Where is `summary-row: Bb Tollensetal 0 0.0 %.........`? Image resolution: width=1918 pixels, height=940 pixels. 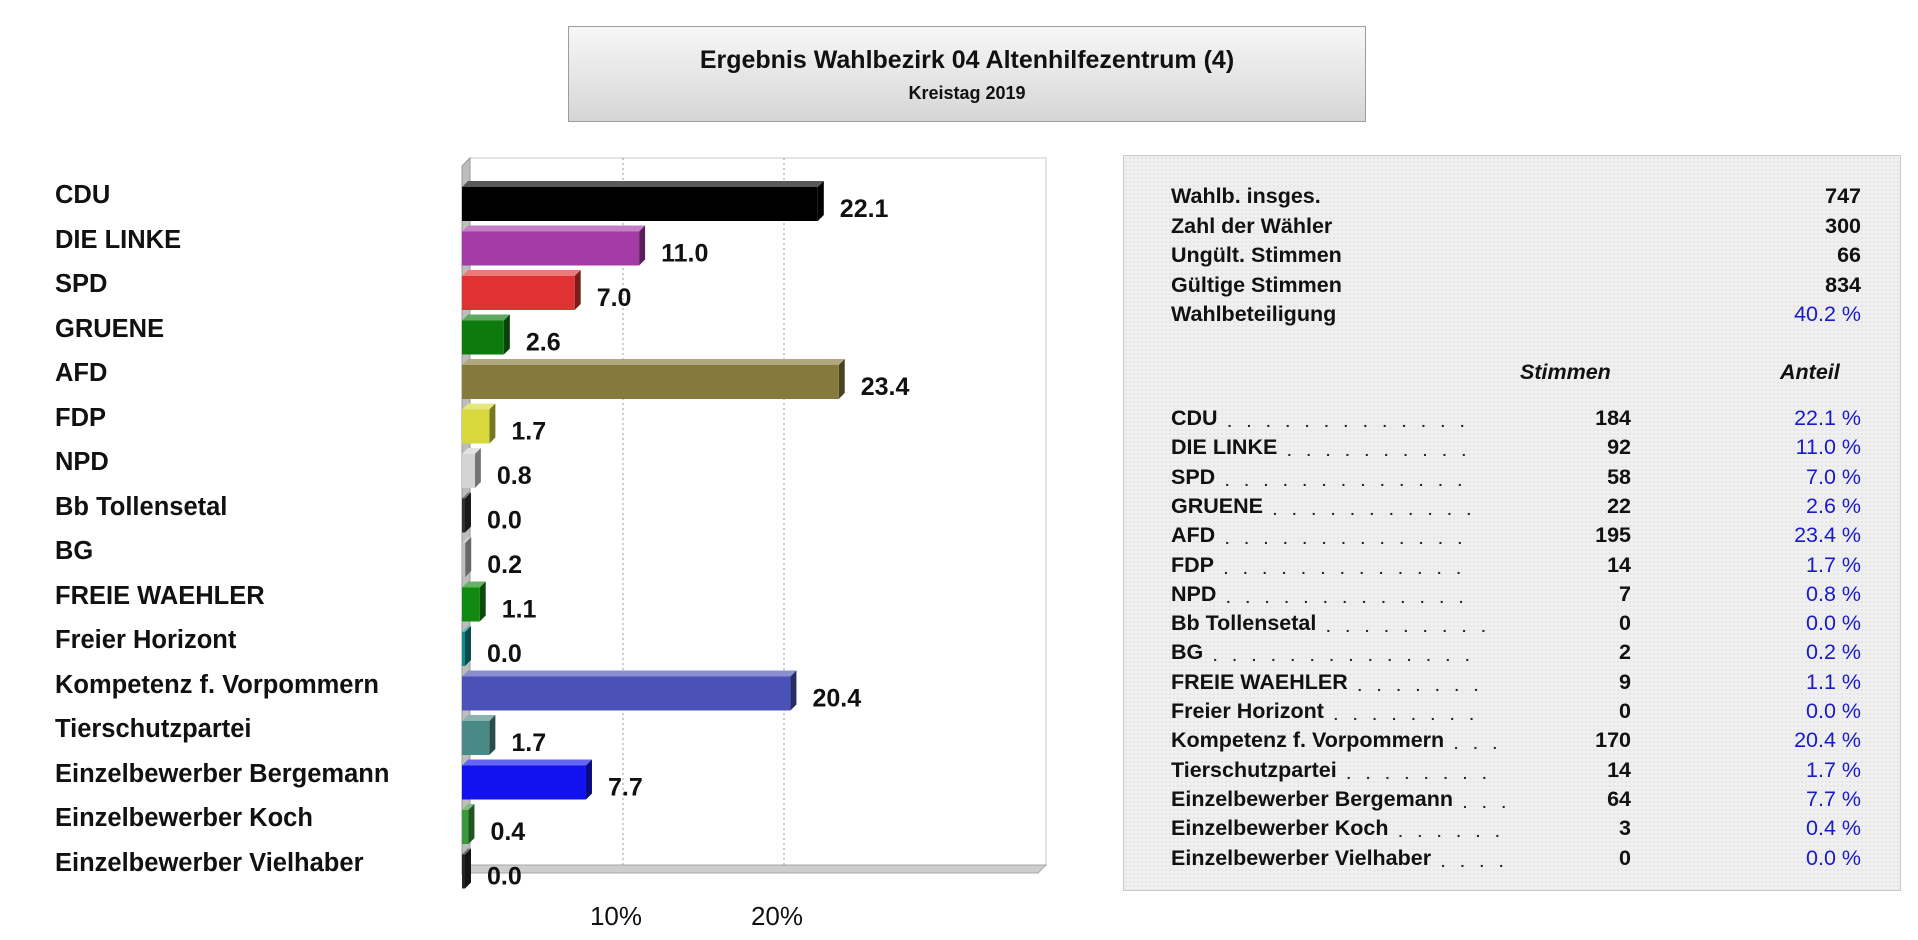 summary-row: Bb Tollensetal 0 0.0 %......... is located at coordinates (1516, 623).